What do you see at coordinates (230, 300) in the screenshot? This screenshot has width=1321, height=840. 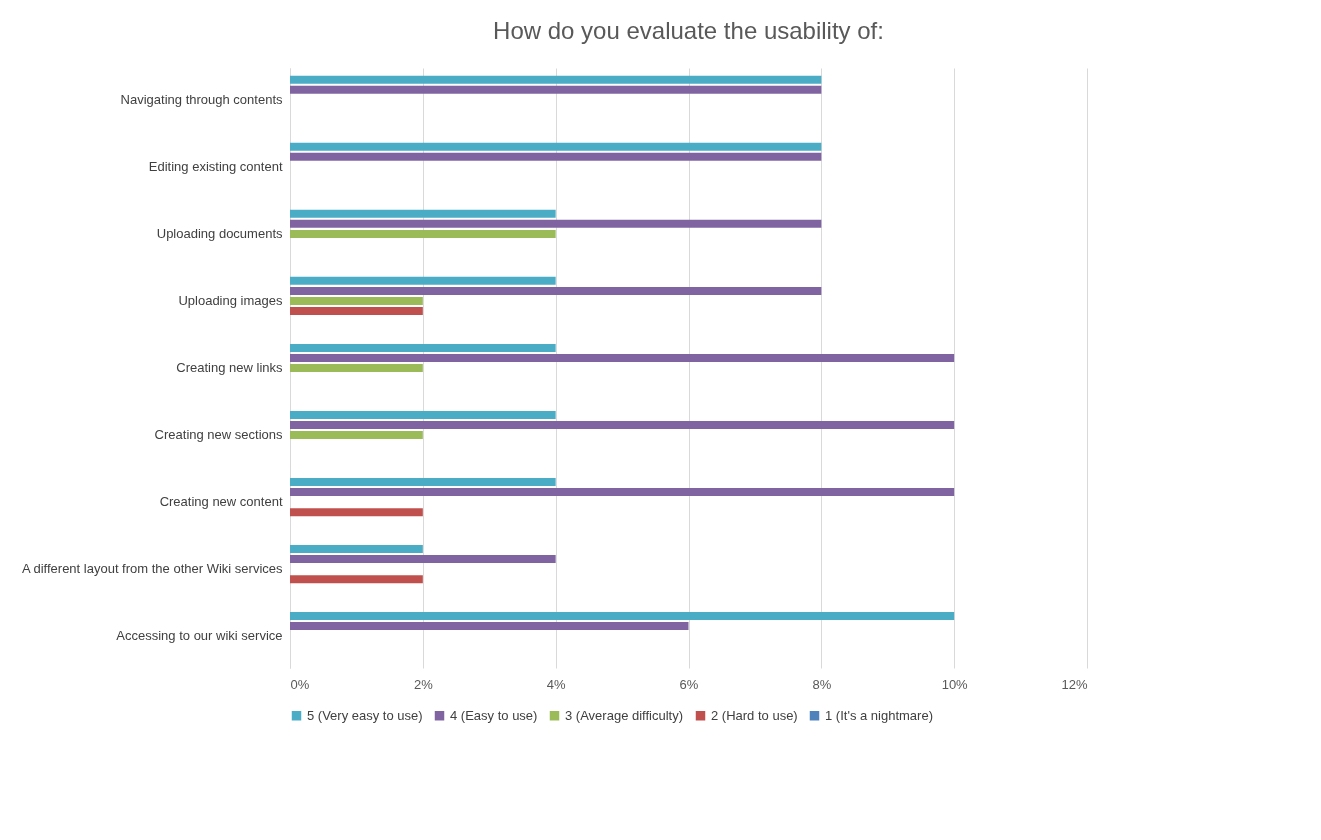 I see `y-tick-label: Uploading images` at bounding box center [230, 300].